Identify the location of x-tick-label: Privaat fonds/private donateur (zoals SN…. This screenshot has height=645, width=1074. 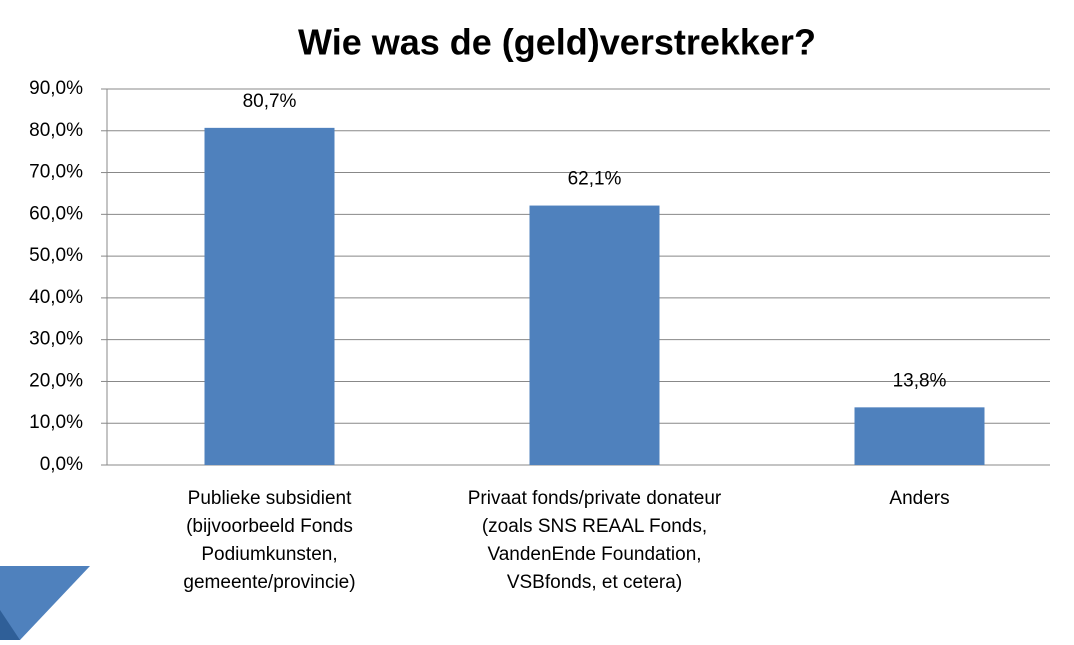
(594, 540).